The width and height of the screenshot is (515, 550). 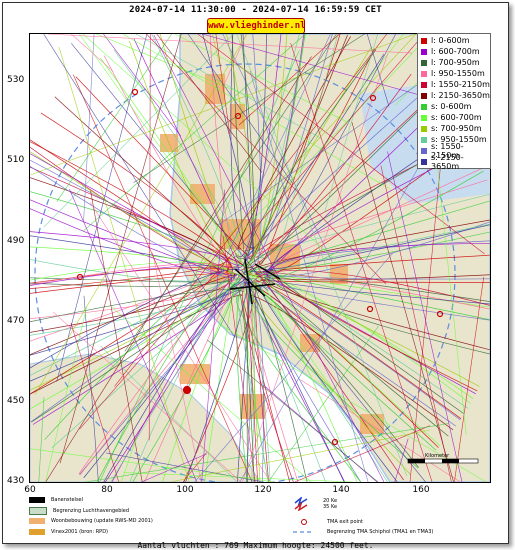 I want to click on legend-label: l: 2150-3650m, so click(x=460, y=95).